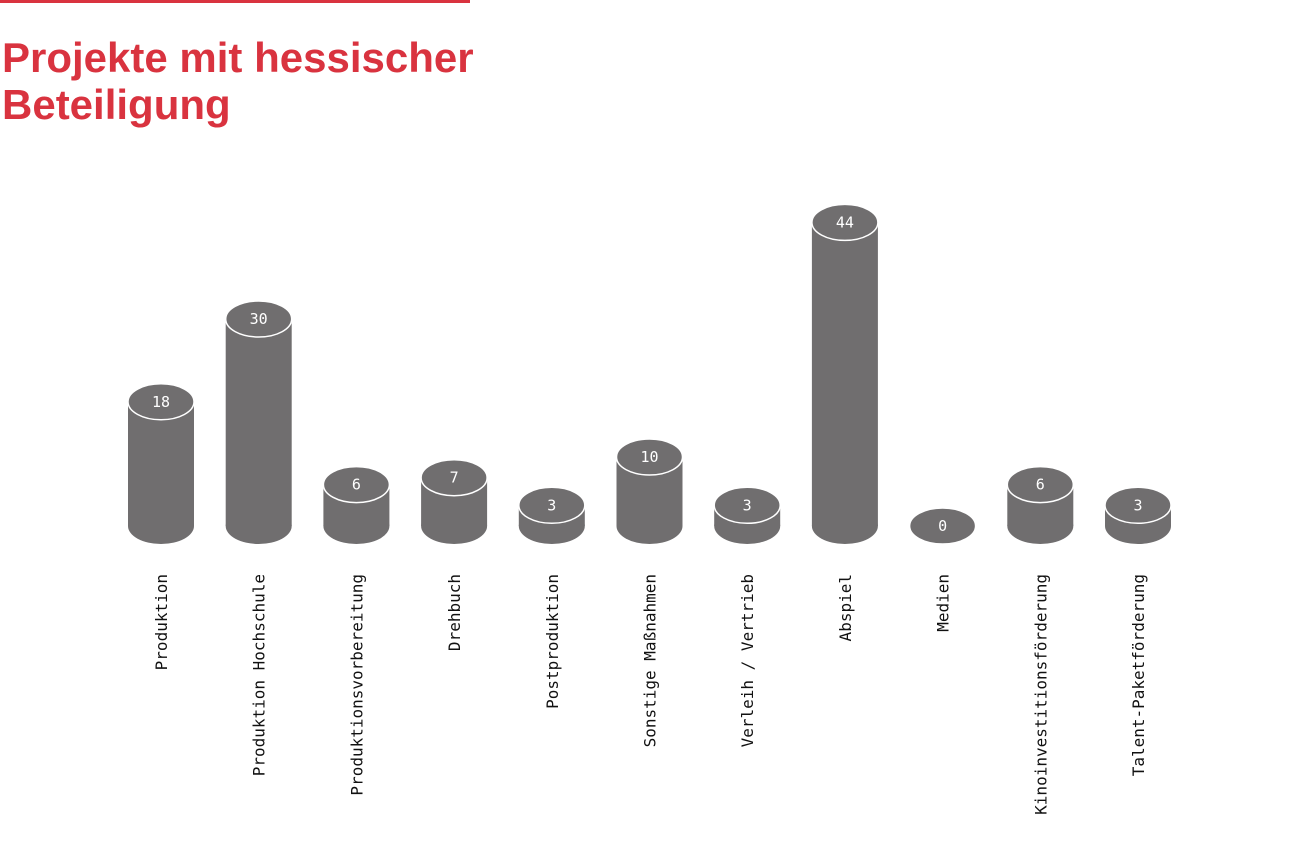 The image size is (1300, 860). Describe the element at coordinates (235, 1) in the screenshot. I see `title-accent-rule` at that location.